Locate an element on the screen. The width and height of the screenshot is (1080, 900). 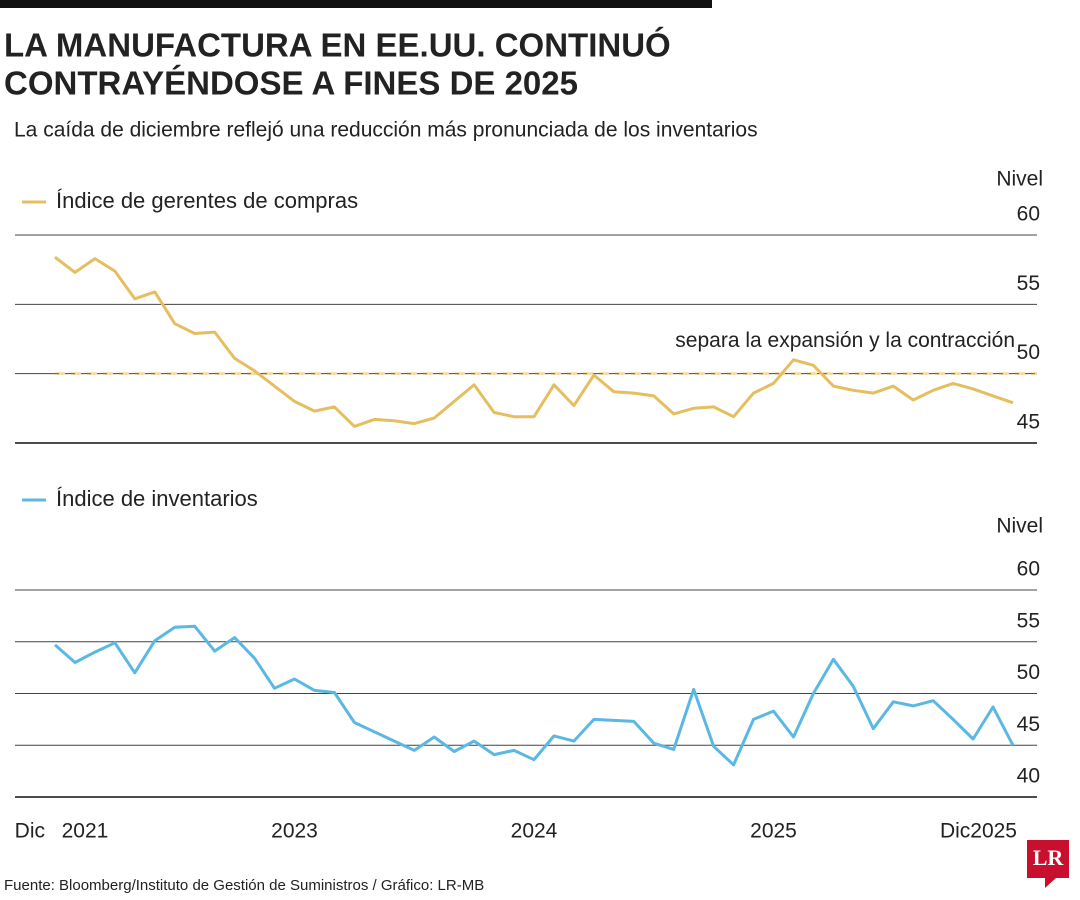
x-tick-label: Dic2025 is located at coordinates (978, 831).